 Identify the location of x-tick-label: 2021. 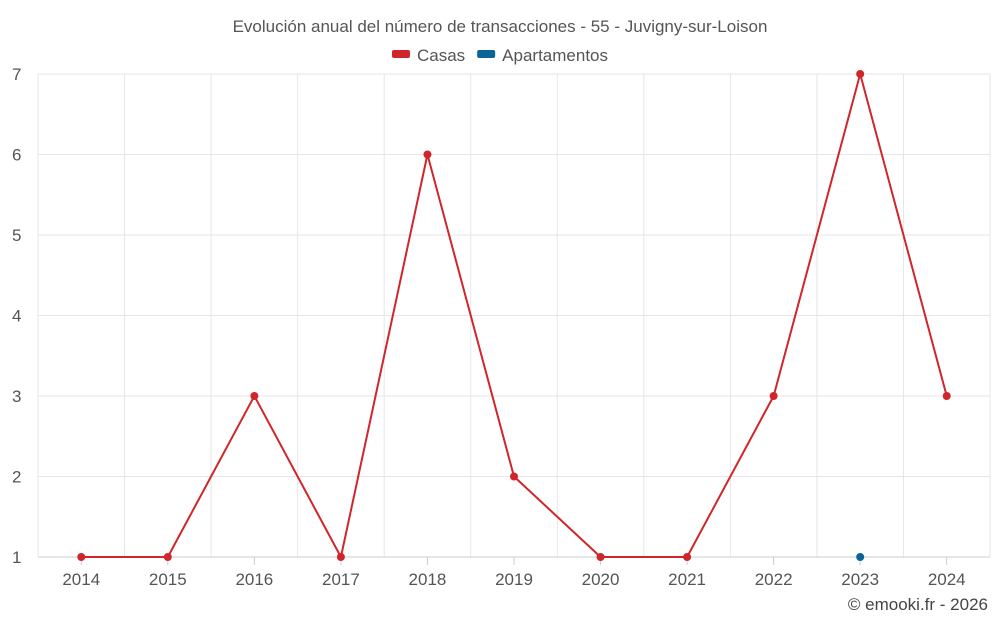
(687, 579).